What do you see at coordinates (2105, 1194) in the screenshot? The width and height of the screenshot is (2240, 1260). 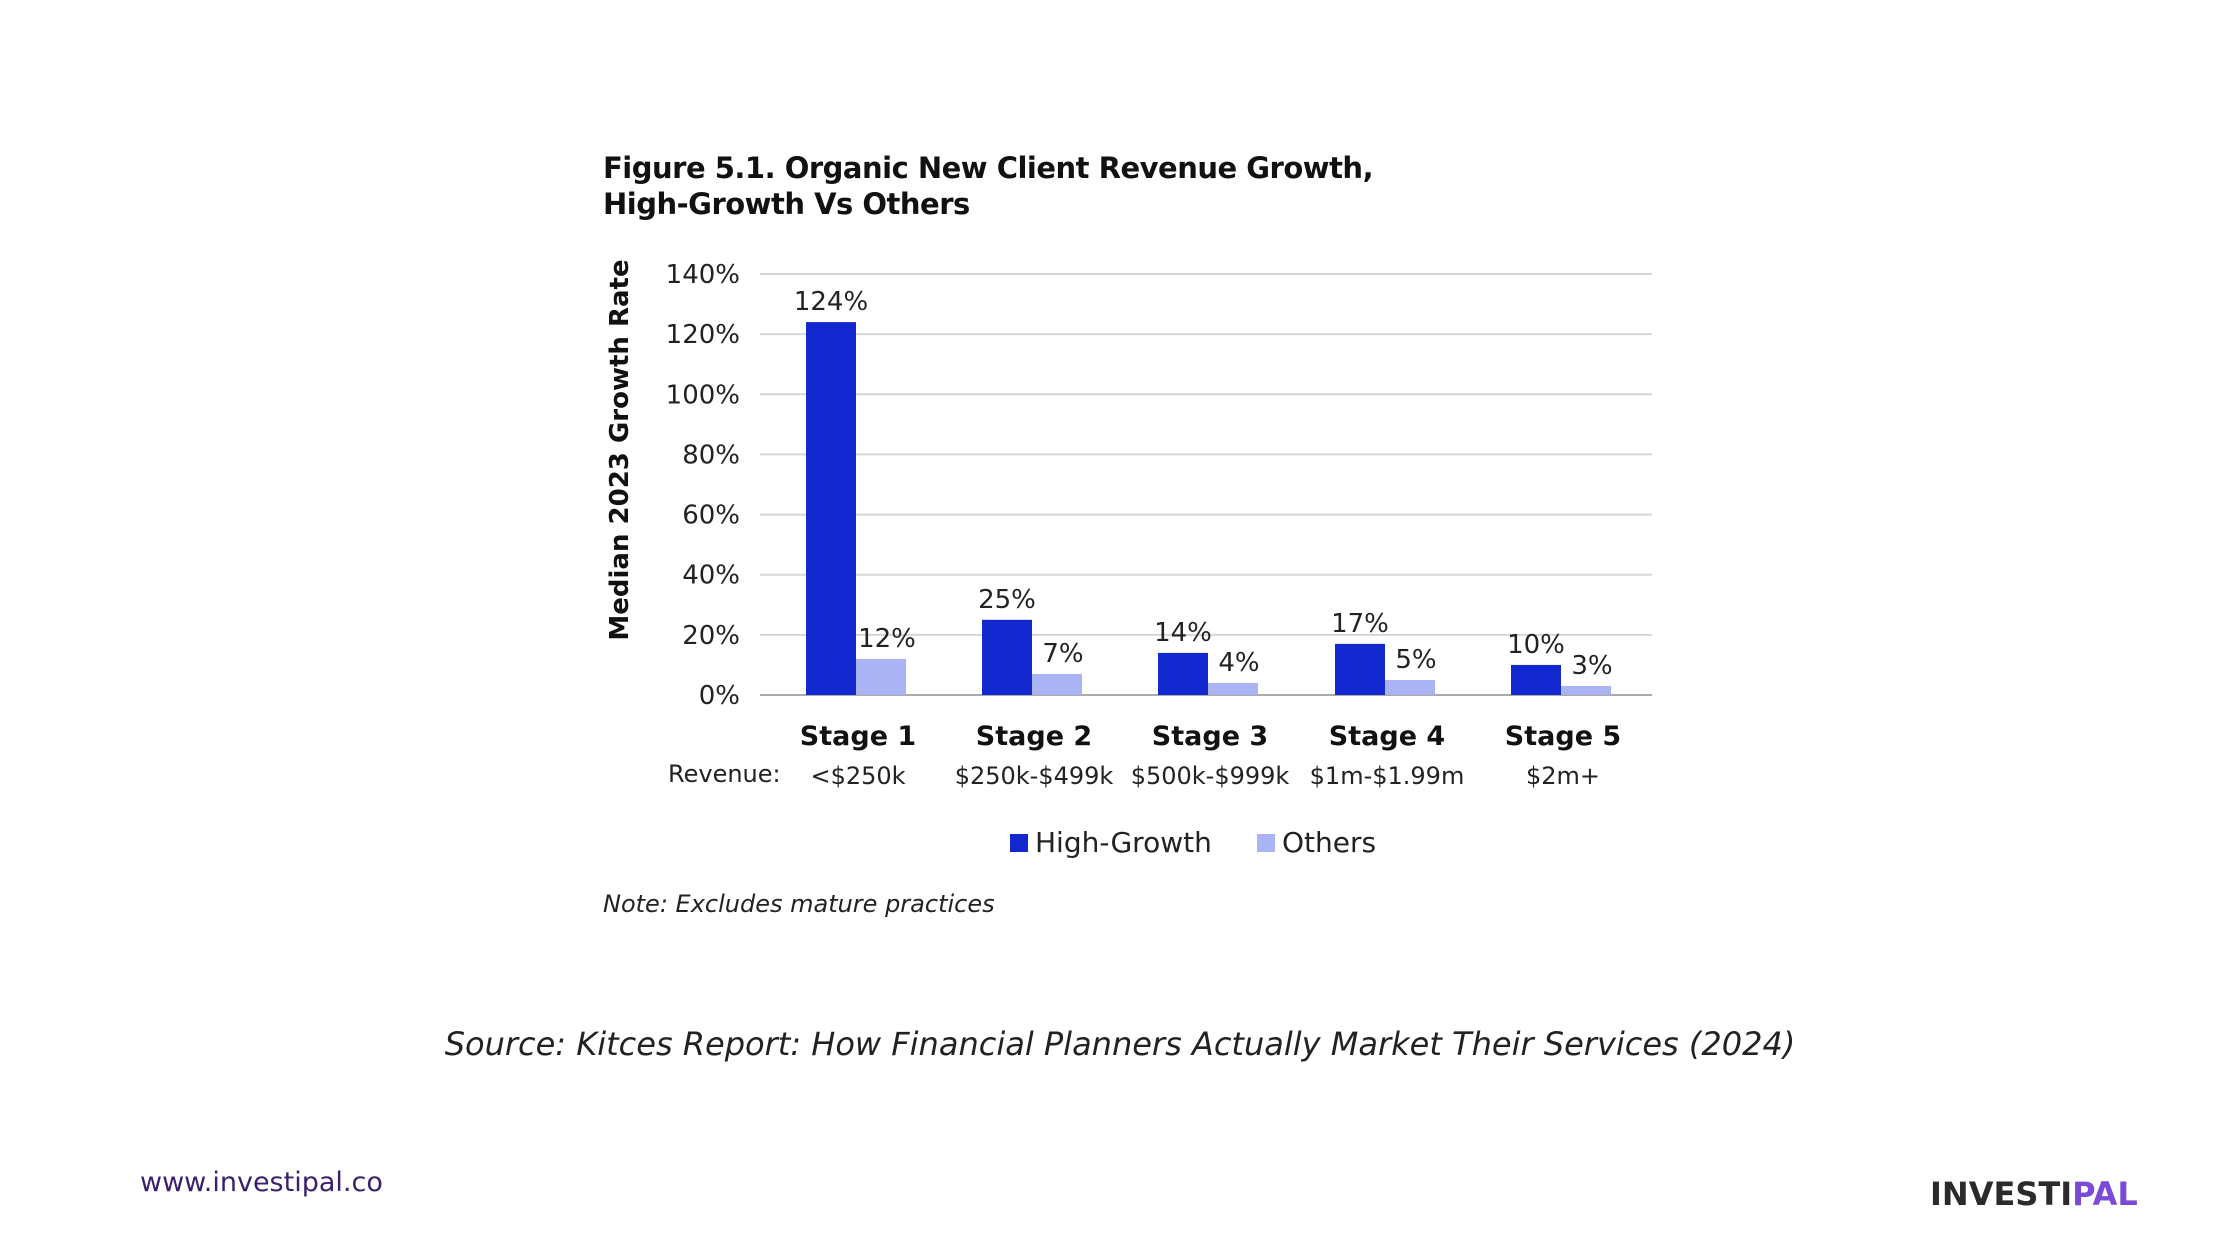 I see `logo-text-part-2: PAL` at bounding box center [2105, 1194].